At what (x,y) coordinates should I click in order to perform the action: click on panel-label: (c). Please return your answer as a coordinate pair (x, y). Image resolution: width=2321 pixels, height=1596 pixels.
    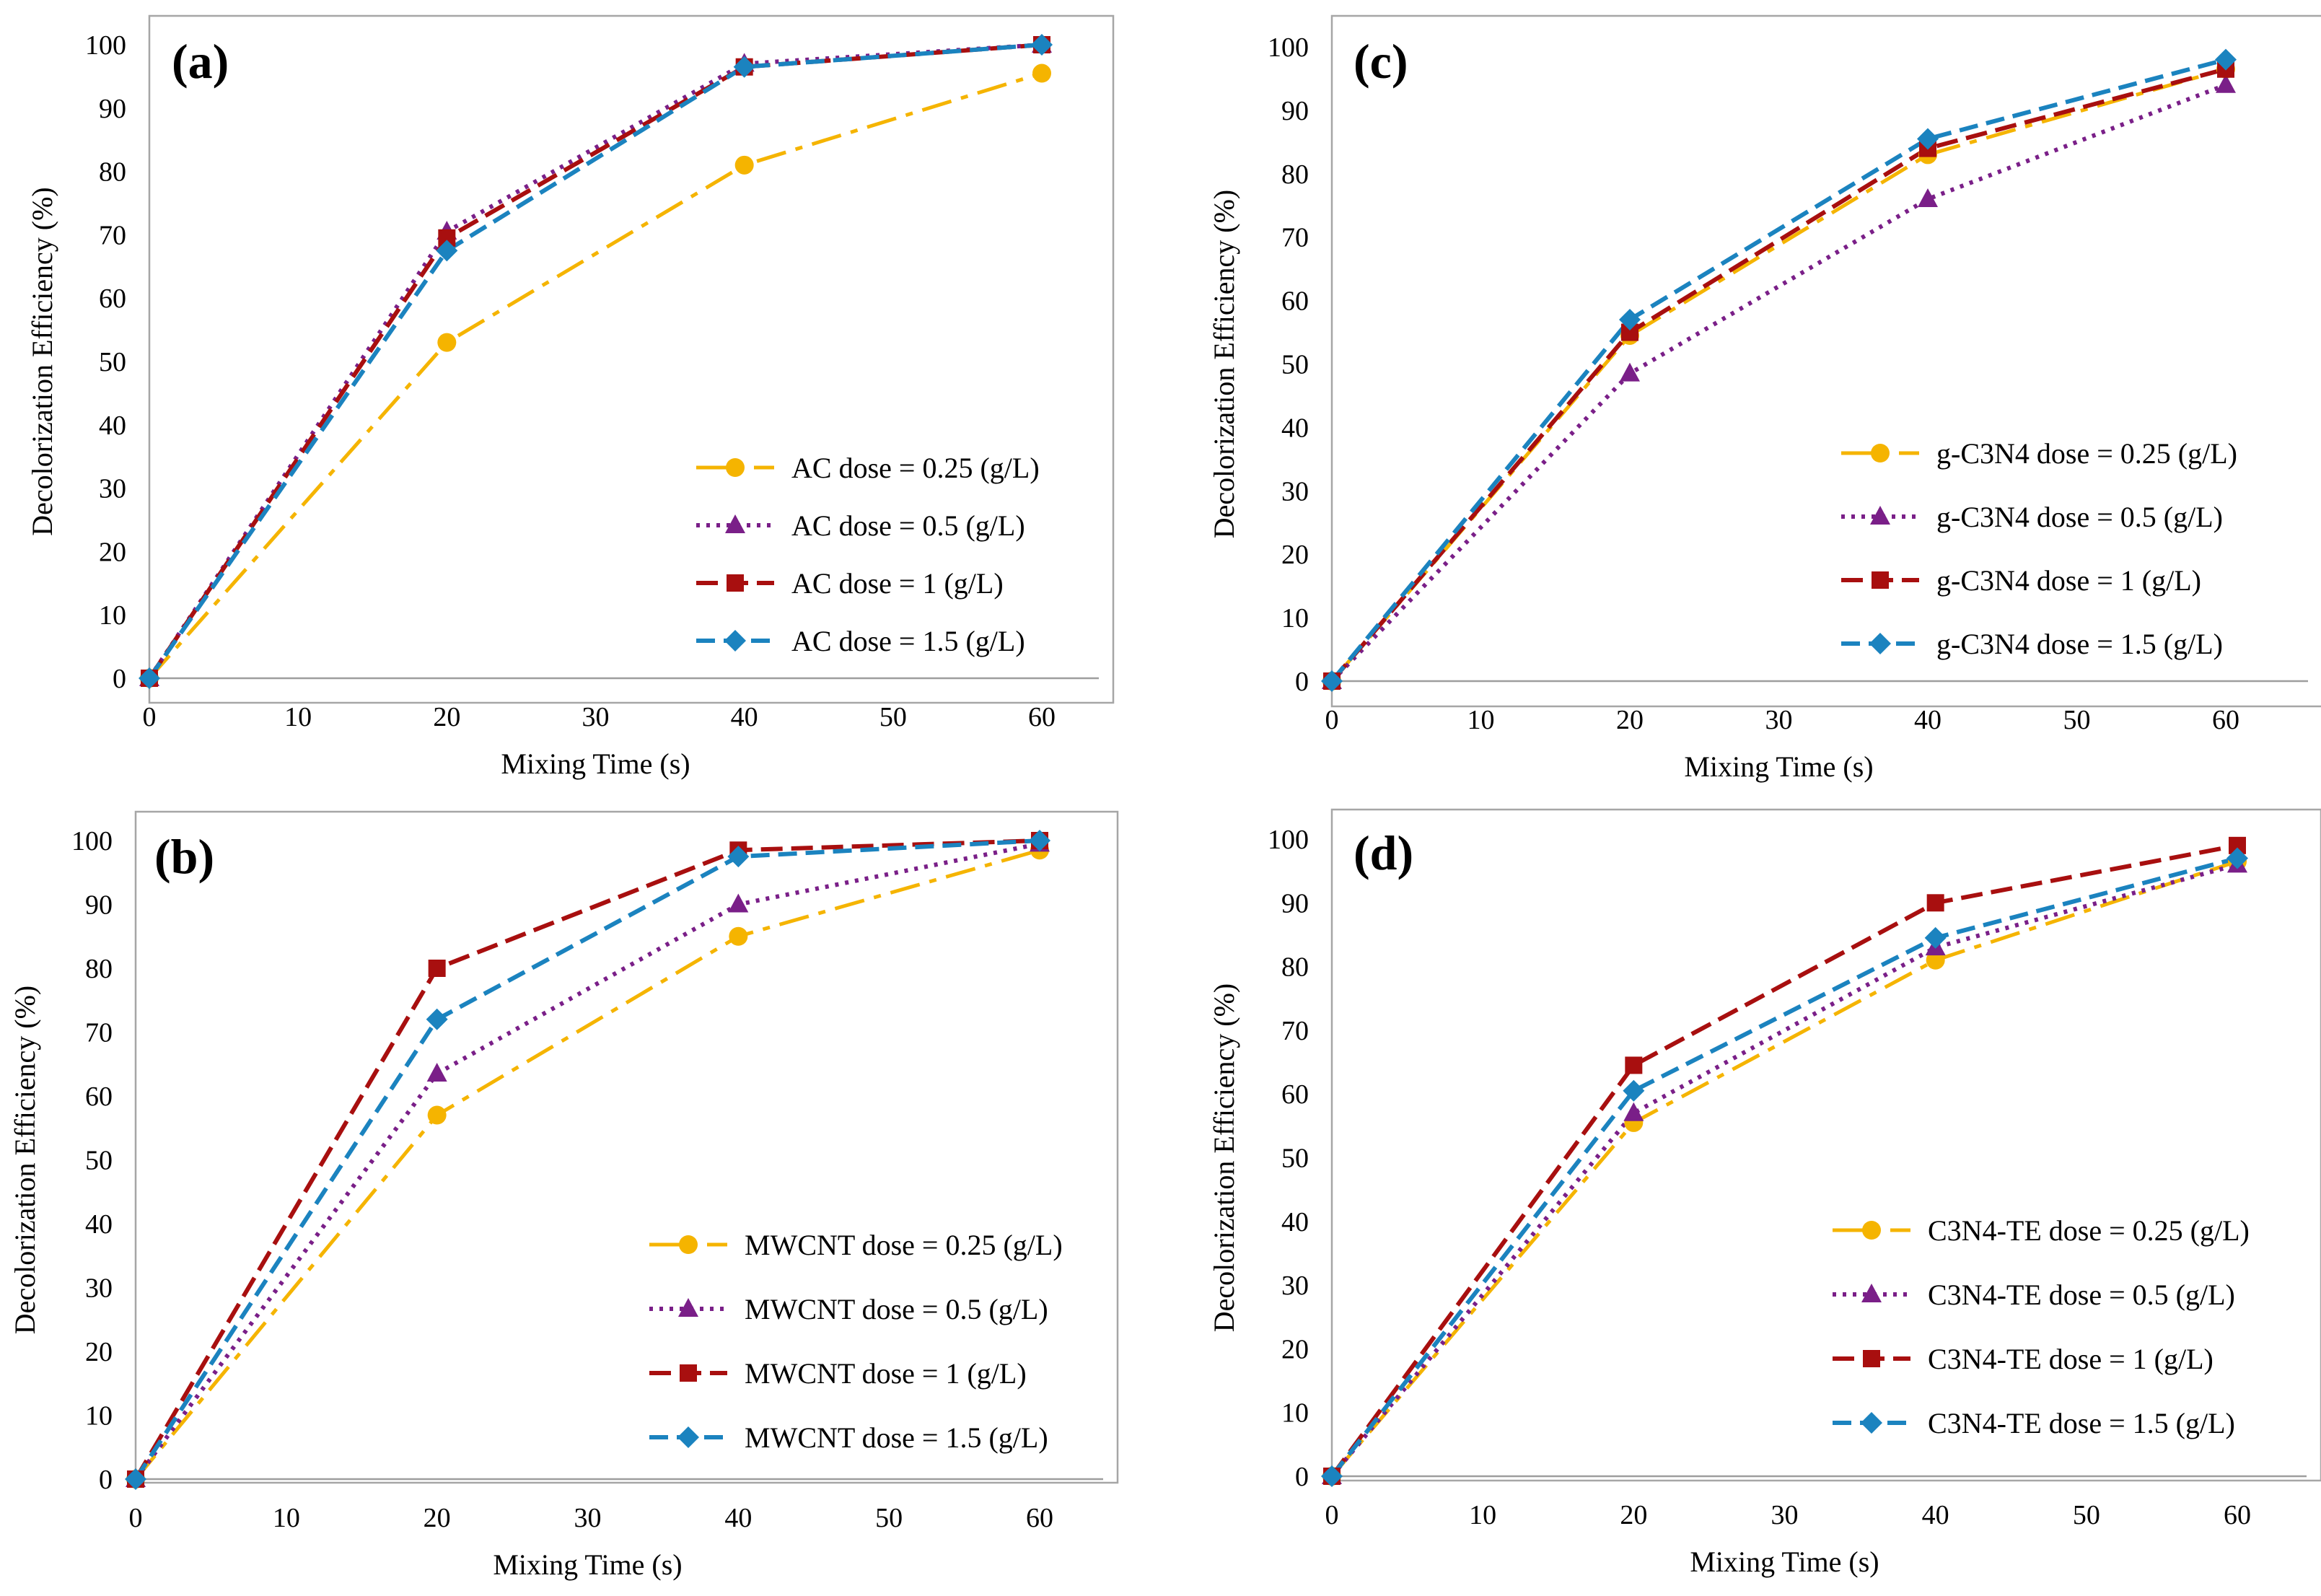
    Looking at the image, I should click on (1380, 61).